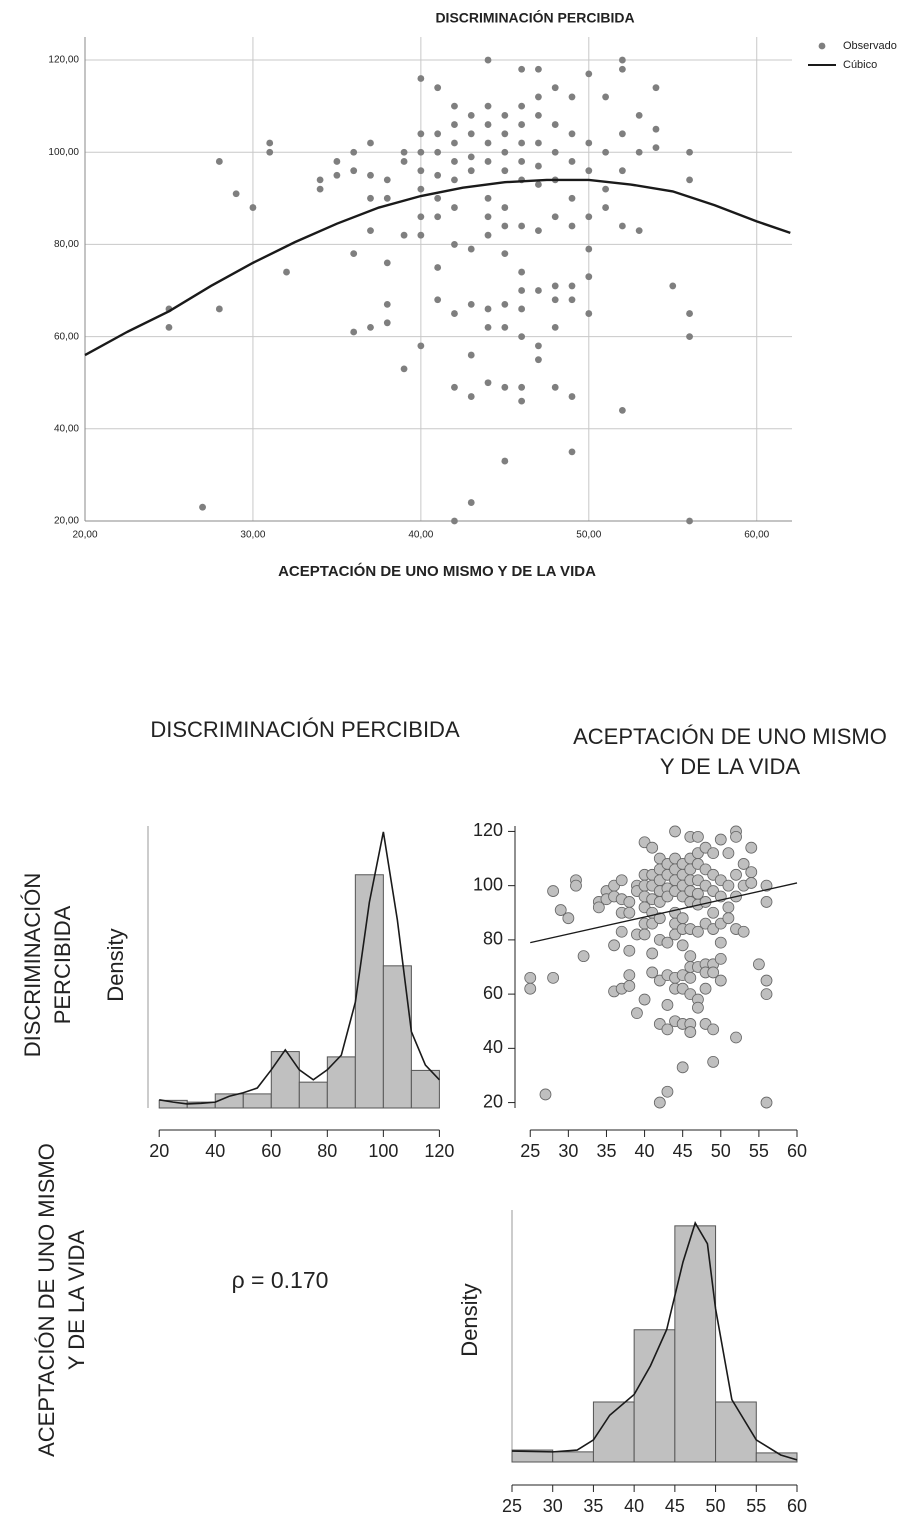  Describe the element at coordinates (756, 535) in the screenshot. I see `x-tick-label: 60,00` at that location.